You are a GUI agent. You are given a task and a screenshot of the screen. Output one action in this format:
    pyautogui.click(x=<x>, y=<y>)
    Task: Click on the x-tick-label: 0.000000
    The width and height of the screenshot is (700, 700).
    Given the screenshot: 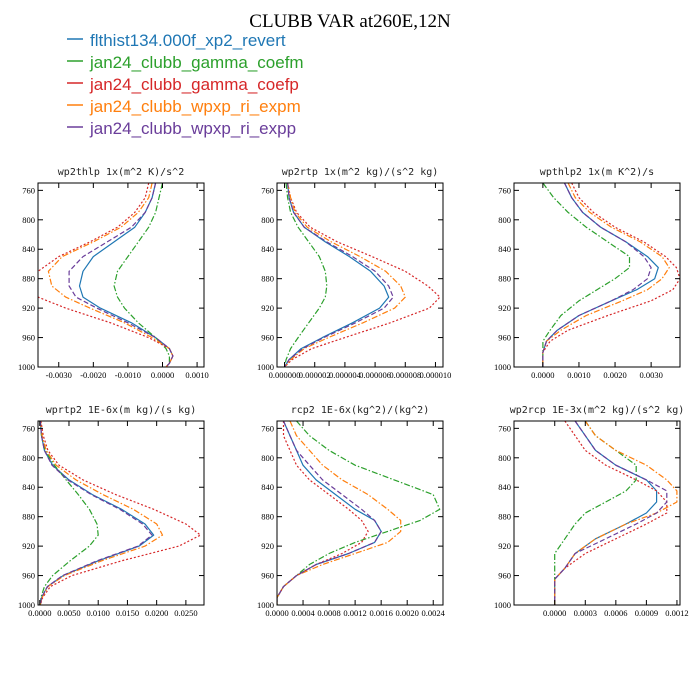 What is the action you would take?
    pyautogui.click(x=285, y=375)
    